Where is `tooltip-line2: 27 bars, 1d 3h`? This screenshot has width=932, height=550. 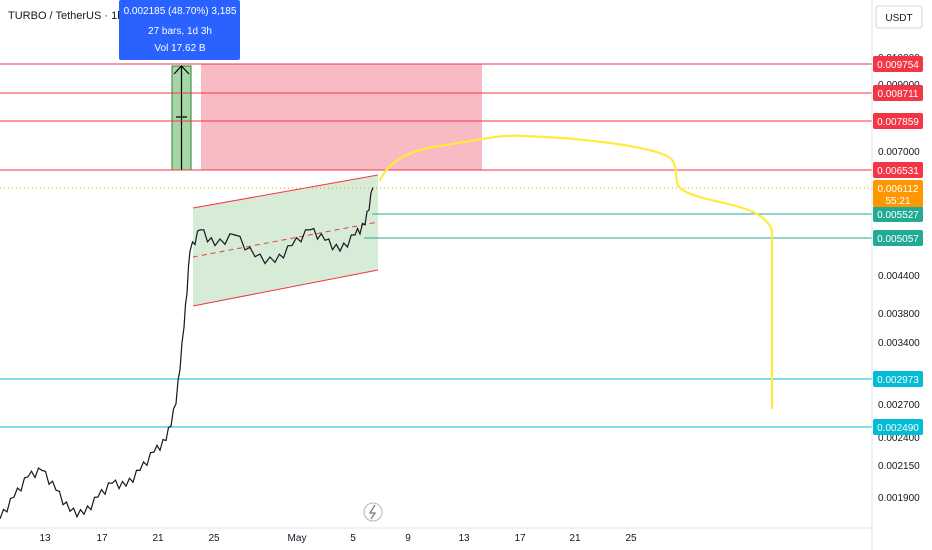 tooltip-line2: 27 bars, 1d 3h is located at coordinates (180, 31).